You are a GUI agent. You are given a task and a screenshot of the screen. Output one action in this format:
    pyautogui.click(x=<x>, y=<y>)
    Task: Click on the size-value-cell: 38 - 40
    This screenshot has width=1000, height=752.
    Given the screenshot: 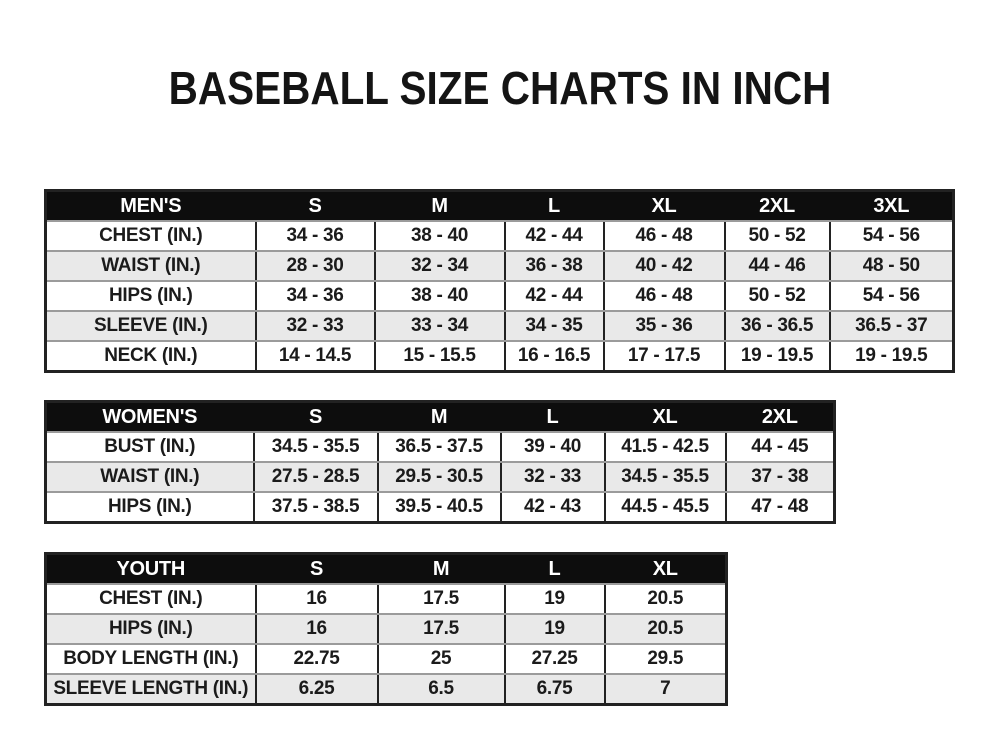 What is the action you would take?
    pyautogui.click(x=439, y=296)
    